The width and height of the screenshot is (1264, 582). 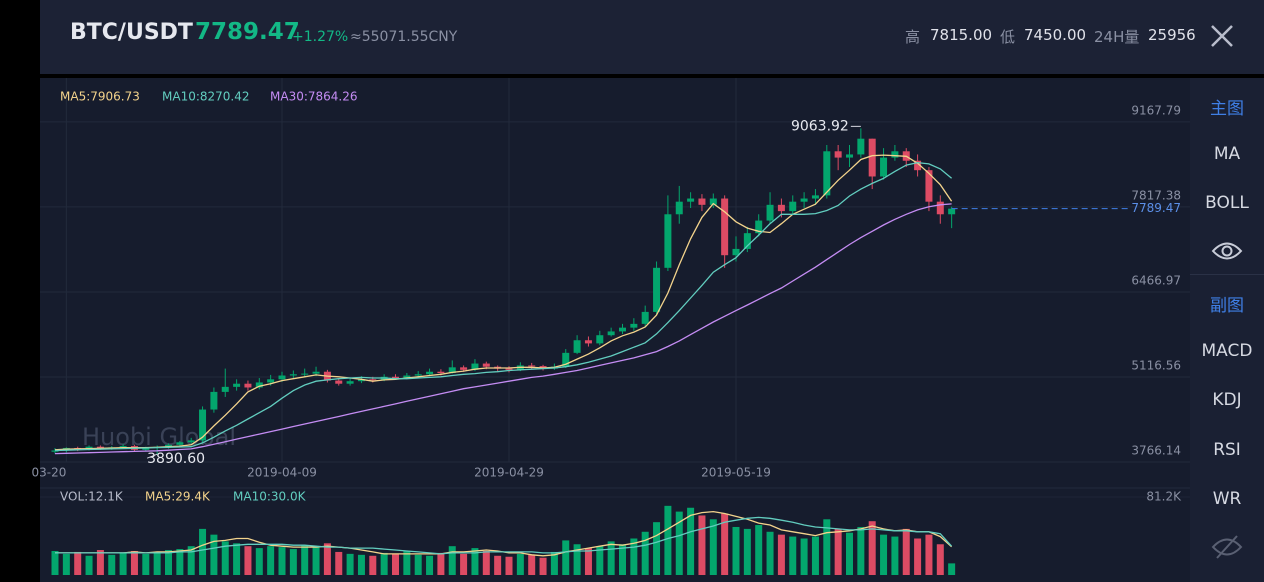 I want to click on y-tick-label: 81.2K, so click(x=1164, y=497).